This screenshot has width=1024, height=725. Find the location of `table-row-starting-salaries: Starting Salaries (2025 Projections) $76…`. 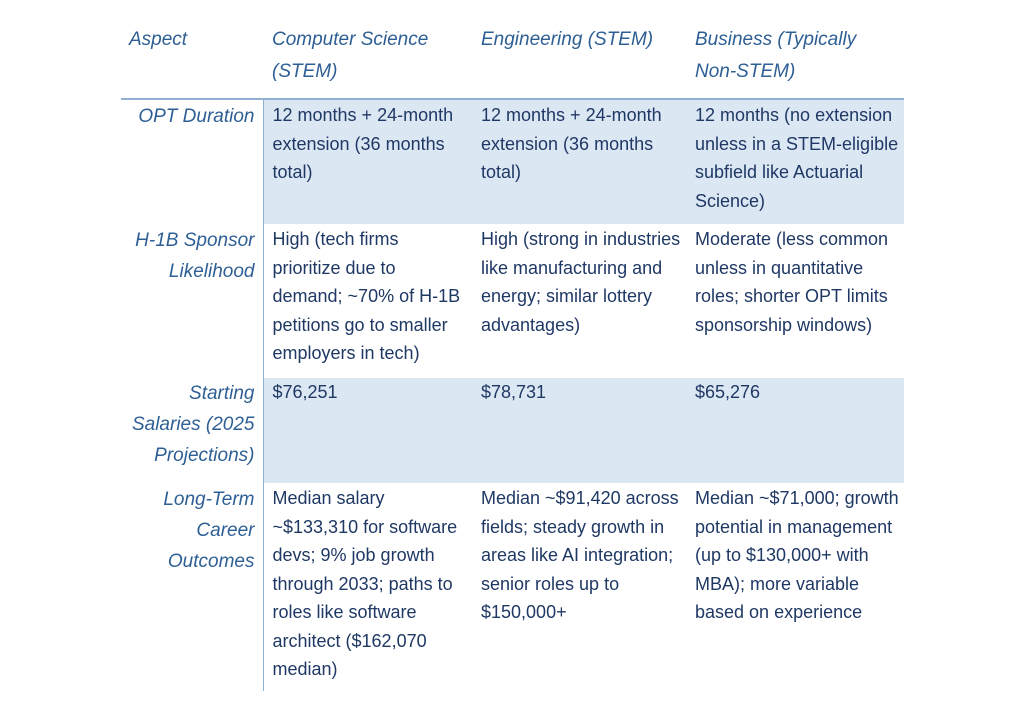

table-row-starting-salaries: Starting Salaries (2025 Projections) $76… is located at coordinates (512, 430).